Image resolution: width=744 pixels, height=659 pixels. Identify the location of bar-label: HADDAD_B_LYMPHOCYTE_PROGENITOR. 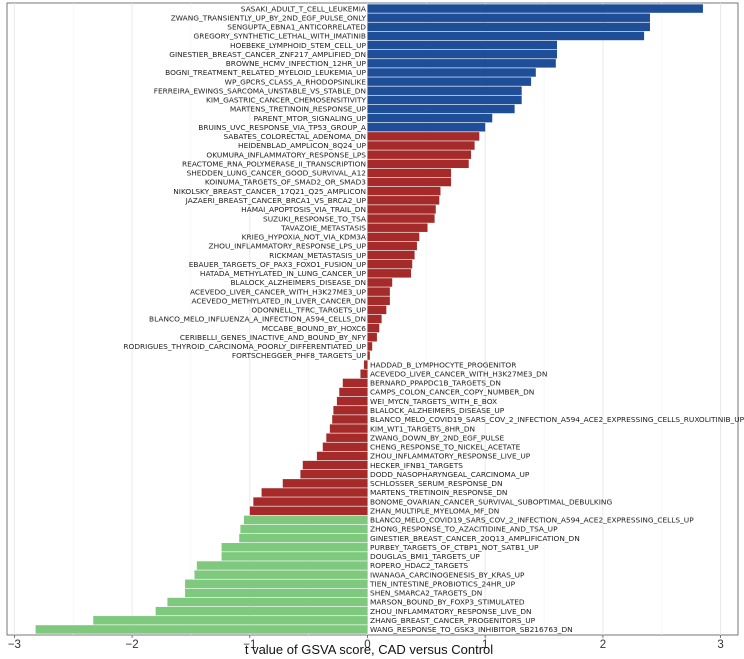
(443, 364).